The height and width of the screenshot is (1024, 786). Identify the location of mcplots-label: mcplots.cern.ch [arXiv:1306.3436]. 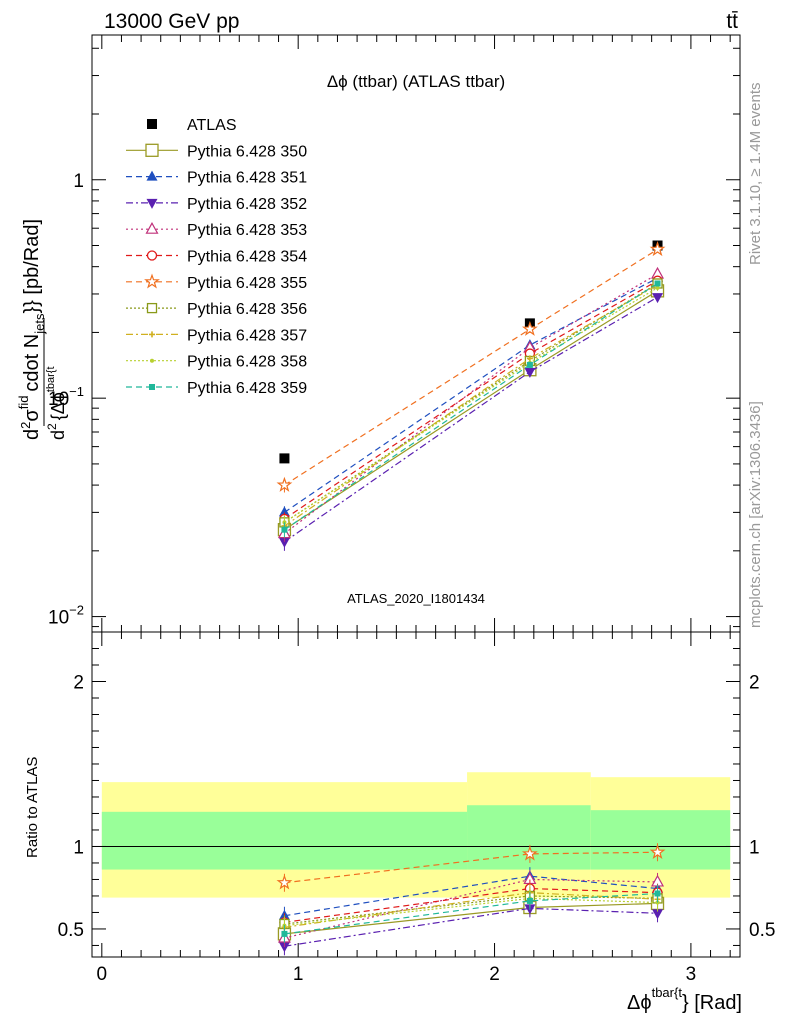
(755, 514).